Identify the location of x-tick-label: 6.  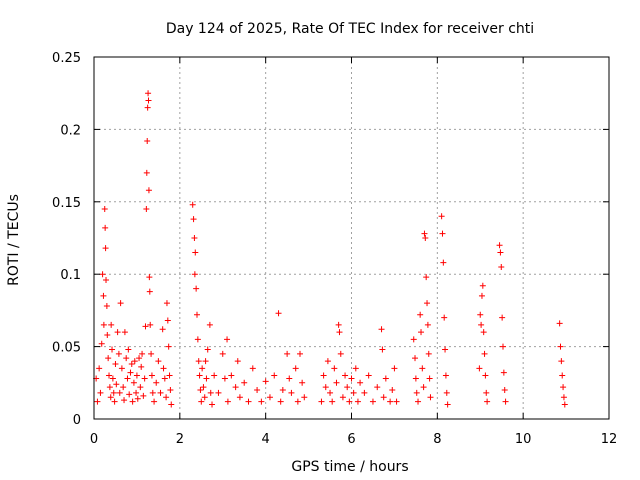
(351, 439).